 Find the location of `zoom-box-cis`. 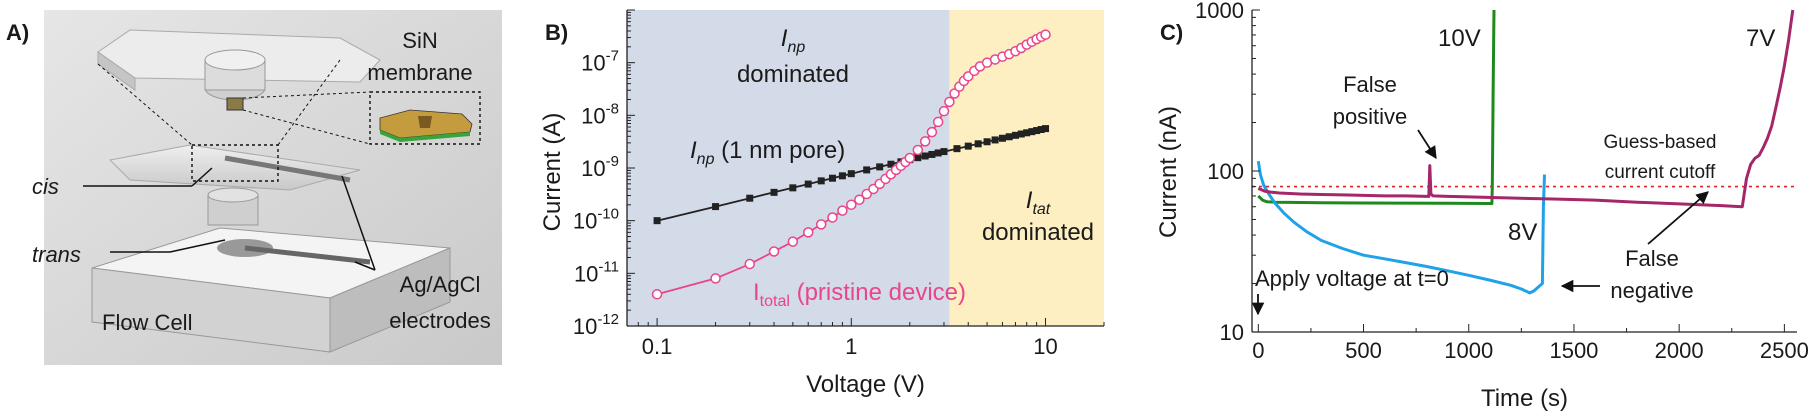

zoom-box-cis is located at coordinates (235, 163).